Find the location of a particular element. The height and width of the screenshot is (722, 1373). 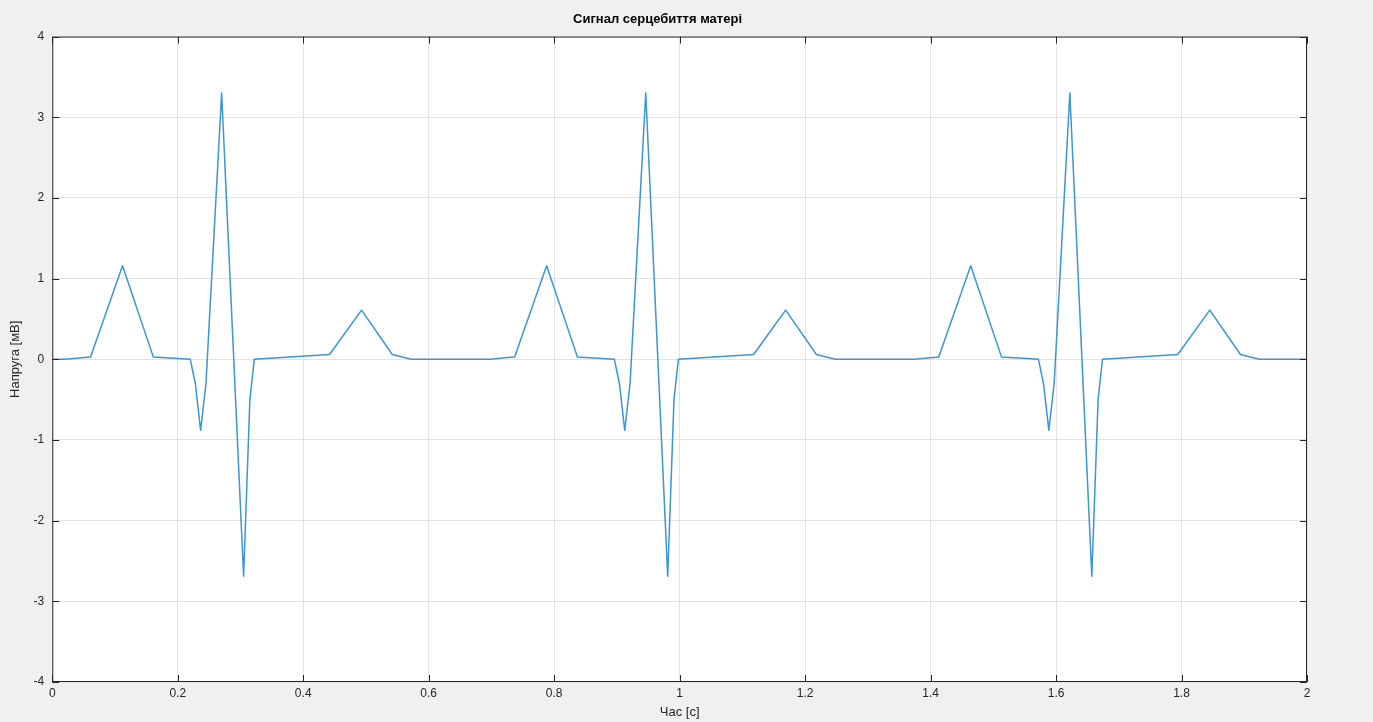

y-tick-label: 0 is located at coordinates (41, 358).